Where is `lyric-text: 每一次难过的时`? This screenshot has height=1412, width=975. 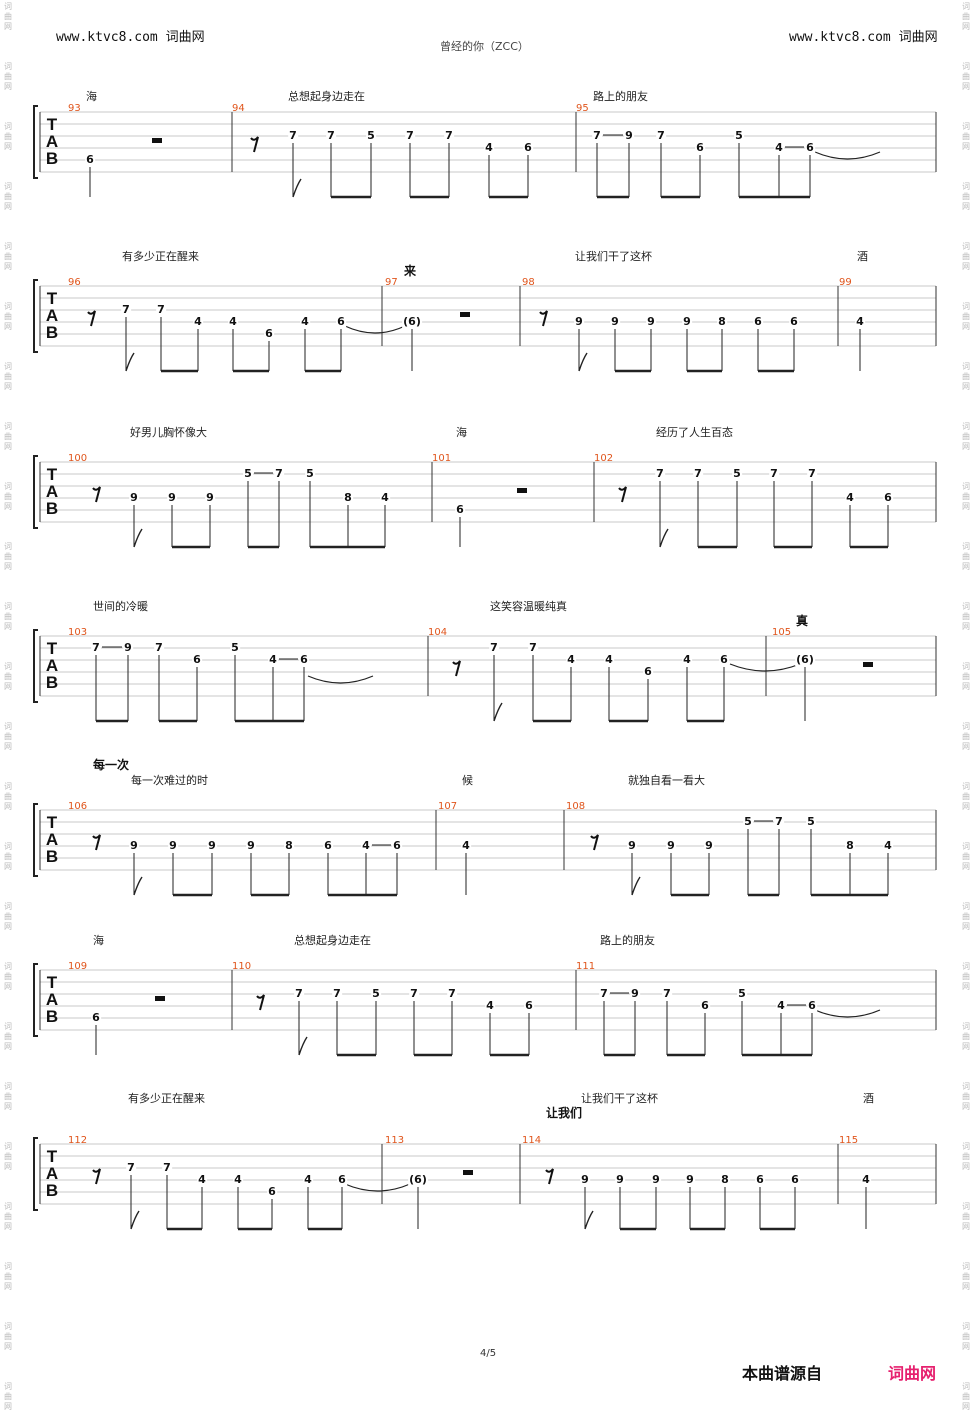
lyric-text: 每一次难过的时 is located at coordinates (169, 780).